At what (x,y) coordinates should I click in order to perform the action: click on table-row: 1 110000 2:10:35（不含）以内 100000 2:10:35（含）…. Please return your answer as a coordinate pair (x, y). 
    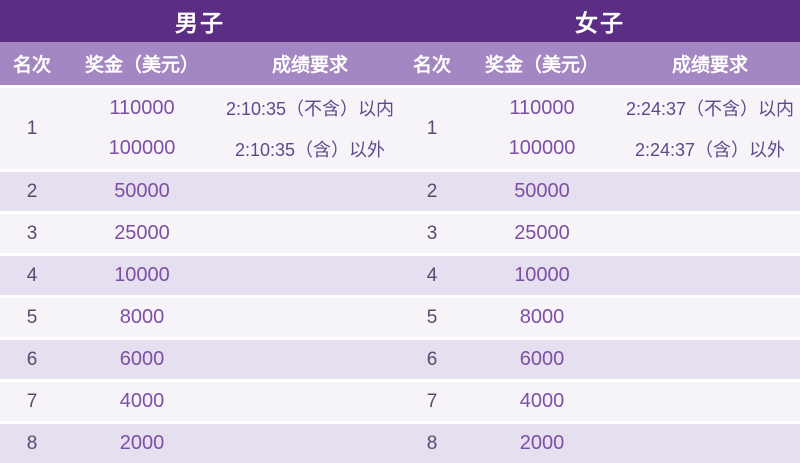
    Looking at the image, I should click on (200, 127).